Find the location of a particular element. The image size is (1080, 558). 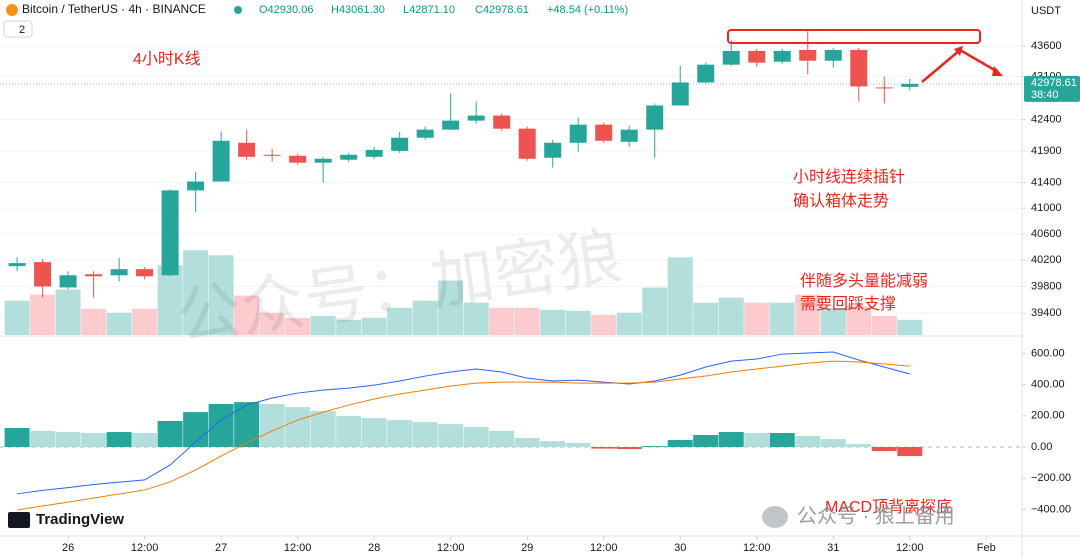

annotation: 需要回踩支撑 is located at coordinates (848, 304).